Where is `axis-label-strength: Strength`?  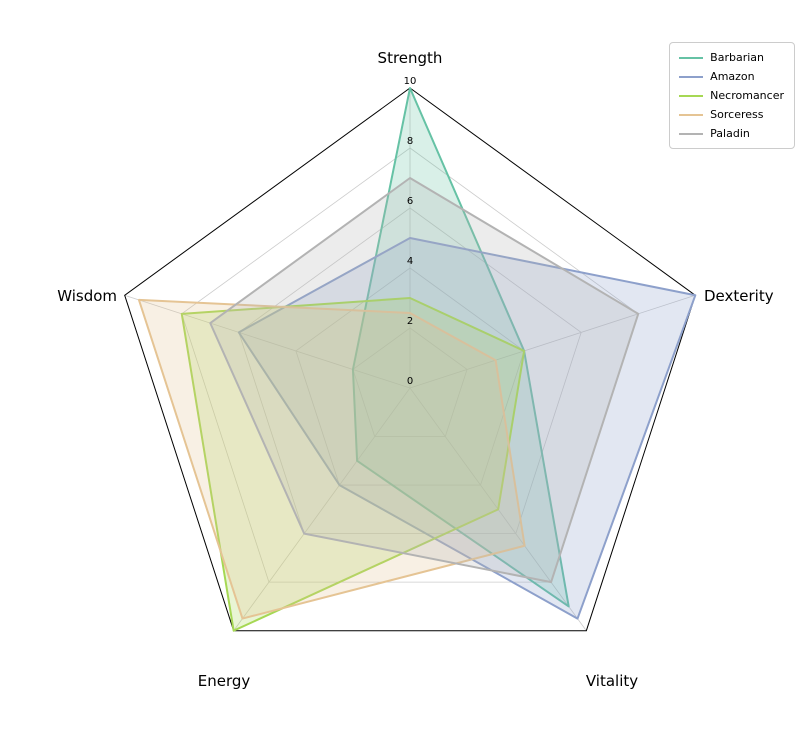 axis-label-strength: Strength is located at coordinates (410, 58).